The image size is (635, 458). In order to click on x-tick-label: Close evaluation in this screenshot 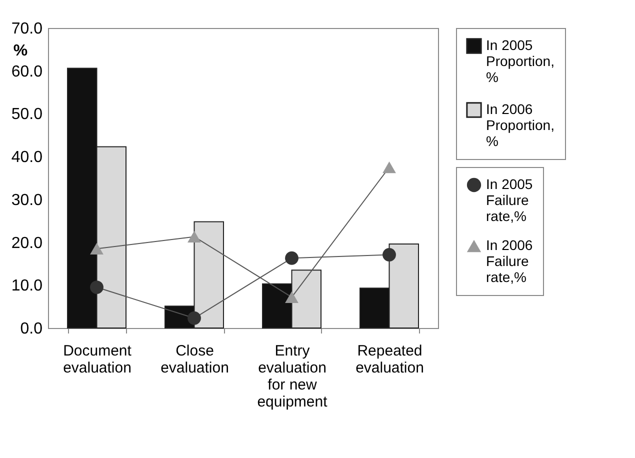, I will do `click(194, 359)`.